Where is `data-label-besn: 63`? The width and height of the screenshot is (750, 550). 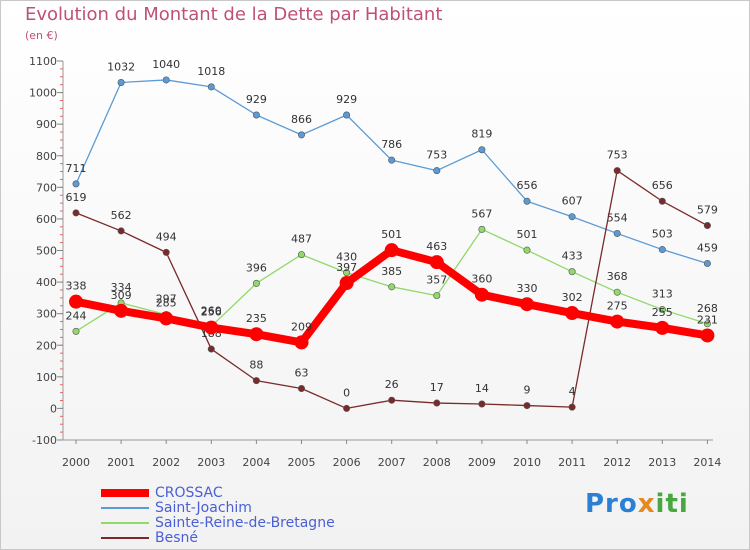
data-label-besn: 63 is located at coordinates (302, 373).